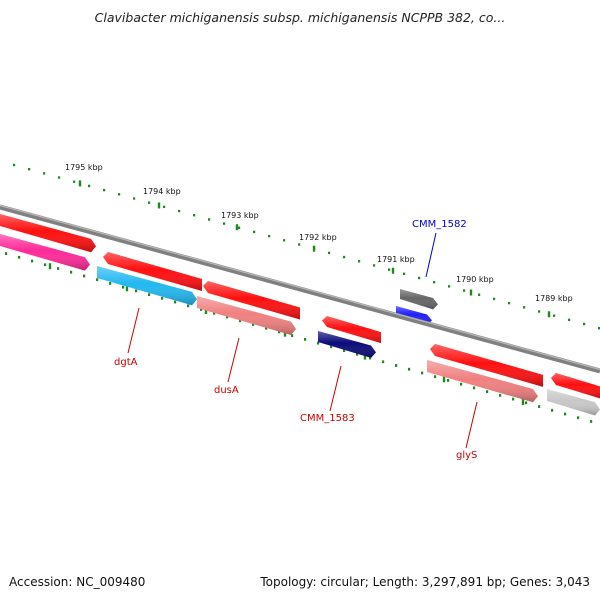  Describe the element at coordinates (318, 237) in the screenshot. I see `ruler-label: 1792 kbp` at that location.